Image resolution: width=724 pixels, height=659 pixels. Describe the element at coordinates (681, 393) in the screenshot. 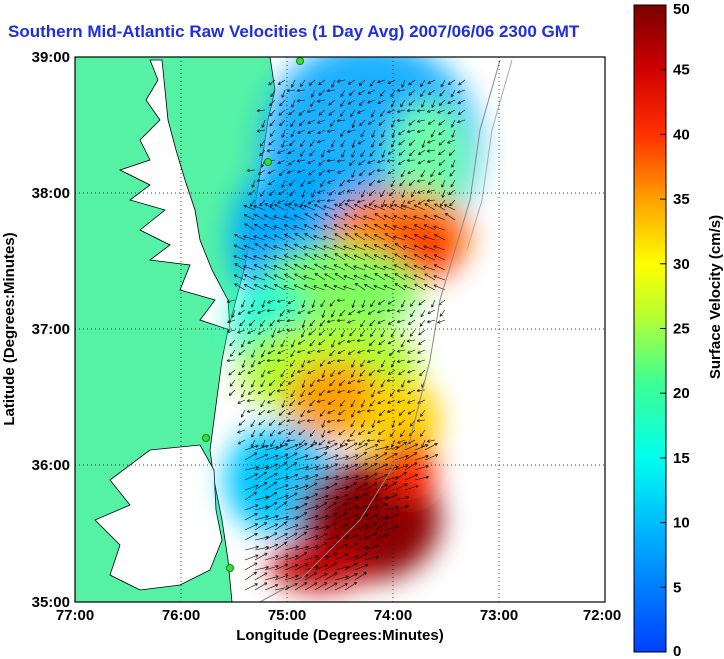

I see `colorbar-tick-label: 20` at that location.